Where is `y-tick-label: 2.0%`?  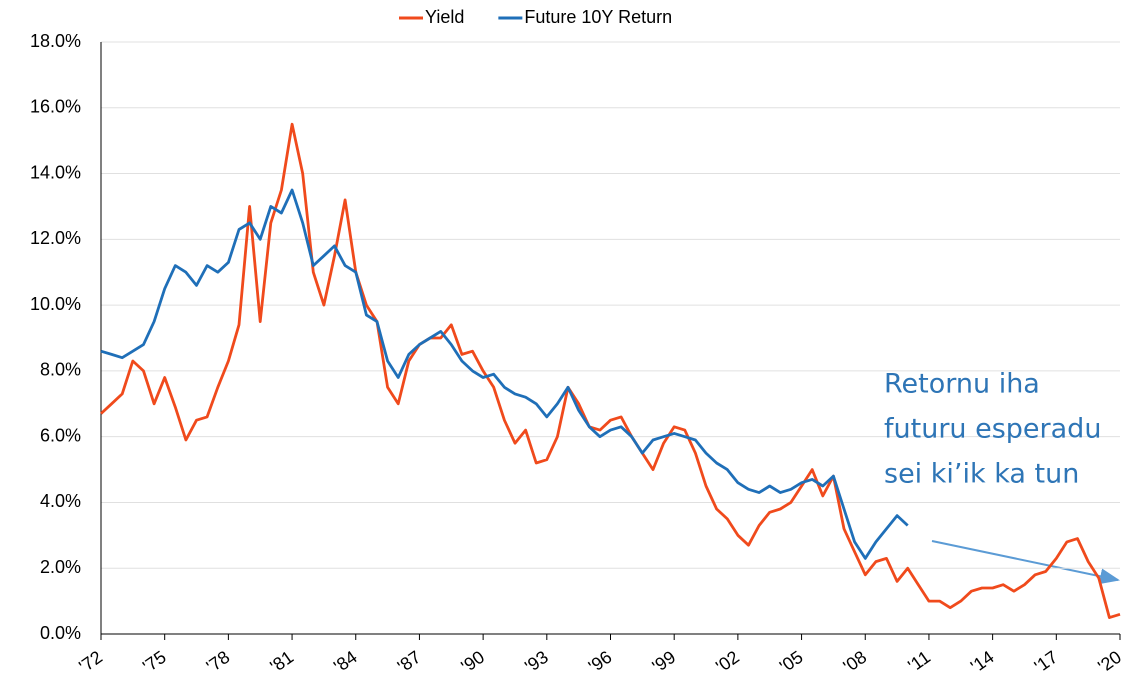
y-tick-label: 2.0% is located at coordinates (60, 567).